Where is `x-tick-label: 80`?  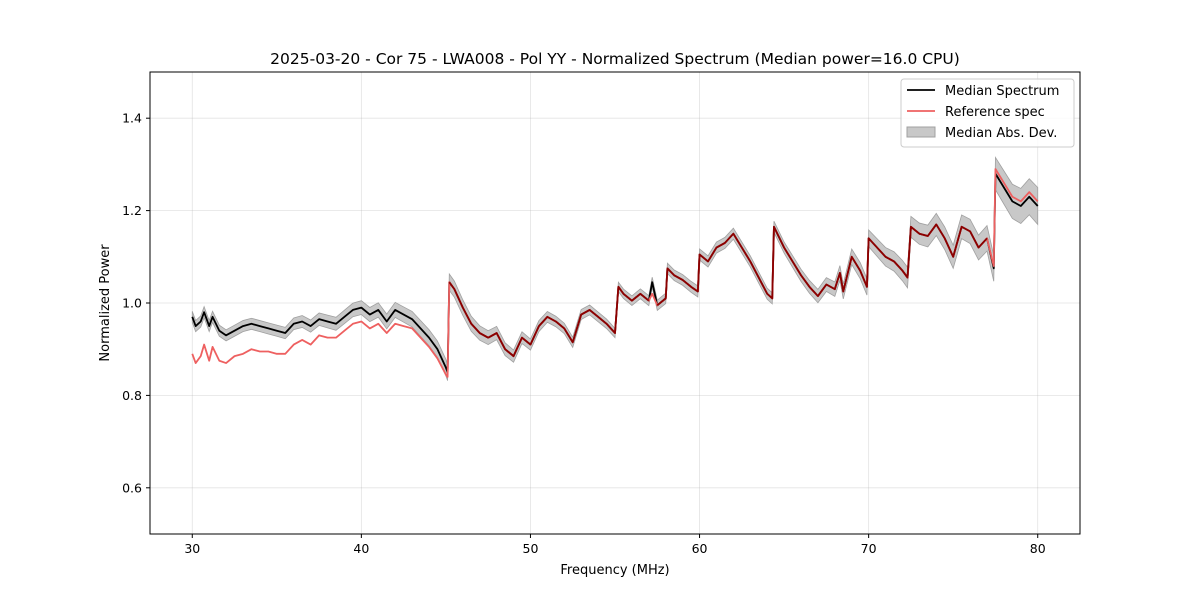 x-tick-label: 80 is located at coordinates (1038, 548).